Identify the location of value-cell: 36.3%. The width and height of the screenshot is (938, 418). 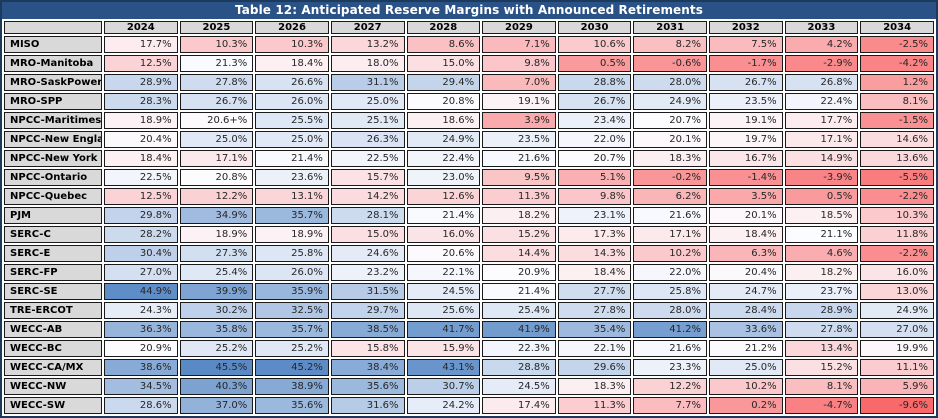
(141, 329).